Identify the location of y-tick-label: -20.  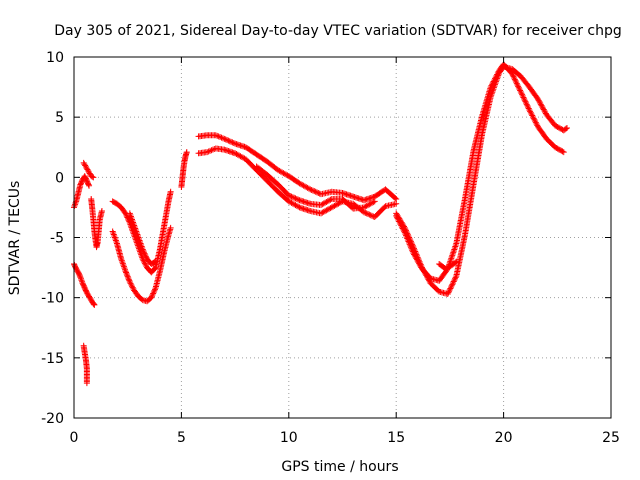
(52, 419).